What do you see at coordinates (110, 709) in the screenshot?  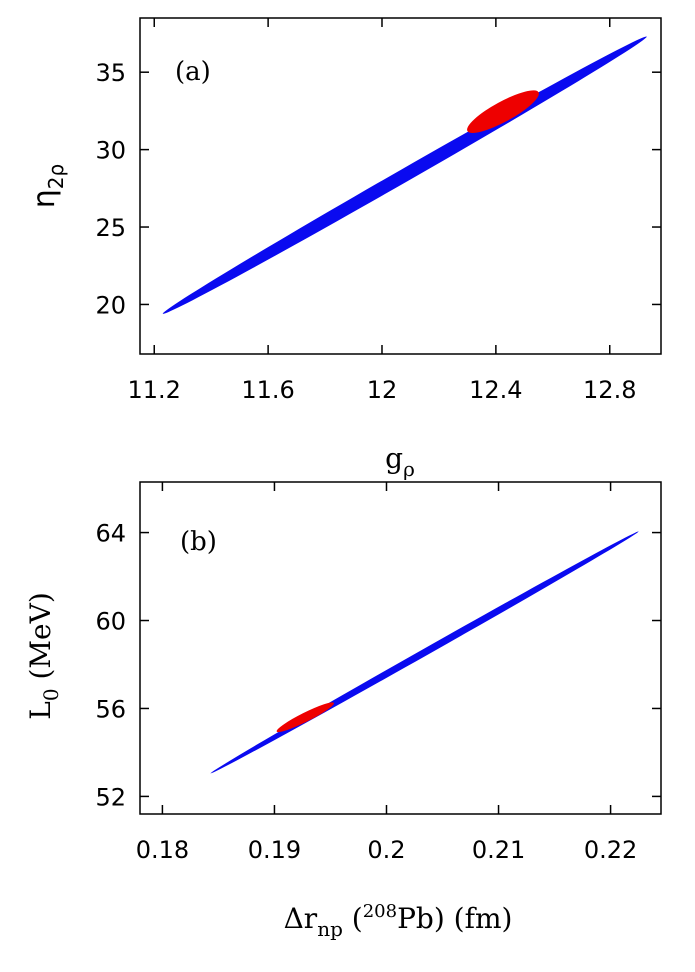 I see `y-tick-label-b: 56` at bounding box center [110, 709].